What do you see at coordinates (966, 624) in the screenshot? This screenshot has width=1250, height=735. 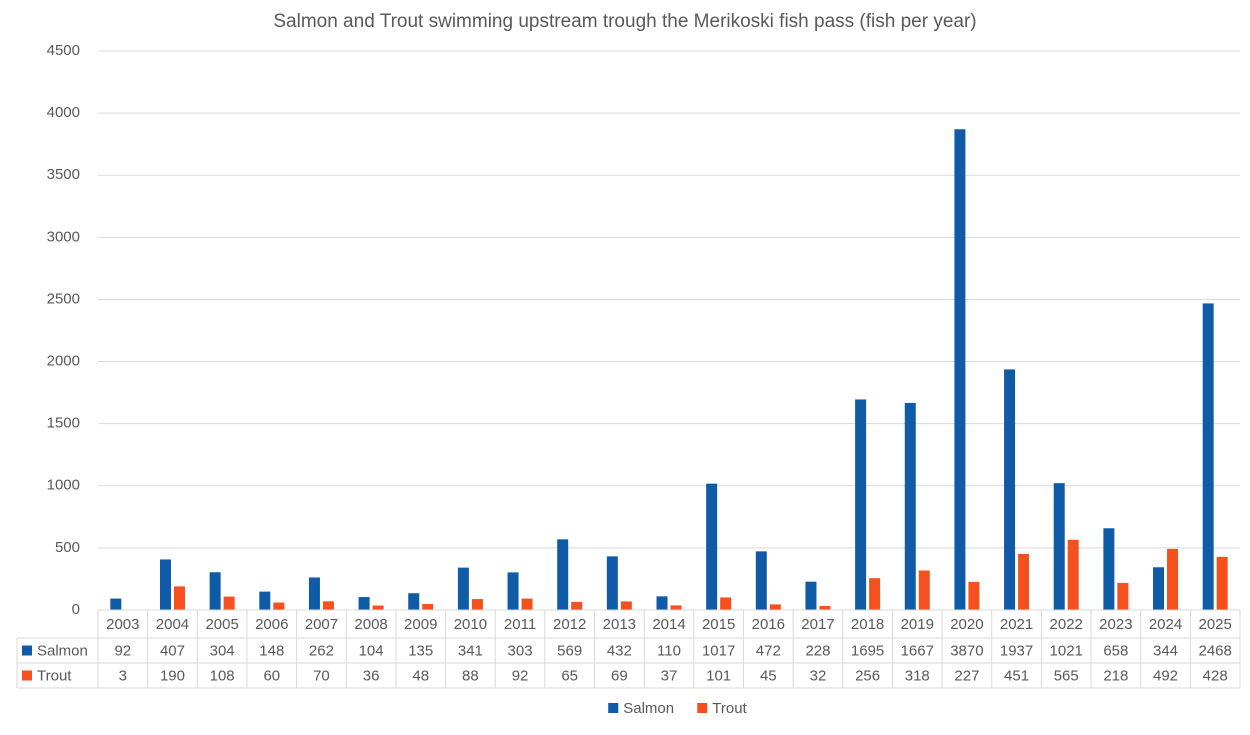 I see `x-tick-label: 2020` at bounding box center [966, 624].